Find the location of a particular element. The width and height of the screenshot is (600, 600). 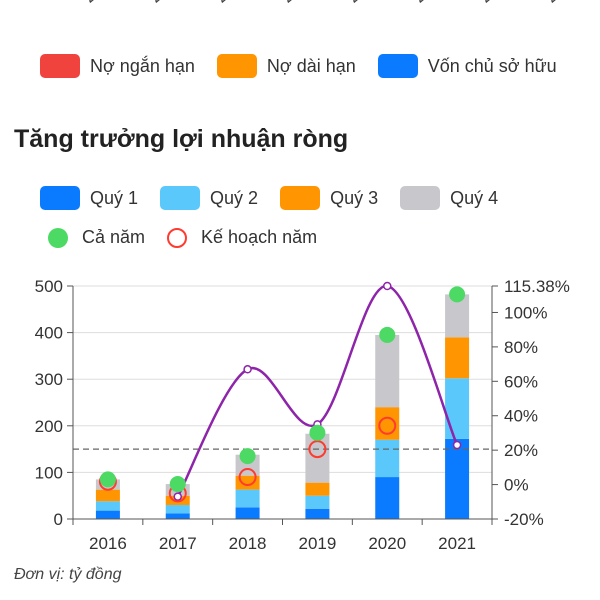

y-right-tick-label: 60% is located at coordinates (521, 381).